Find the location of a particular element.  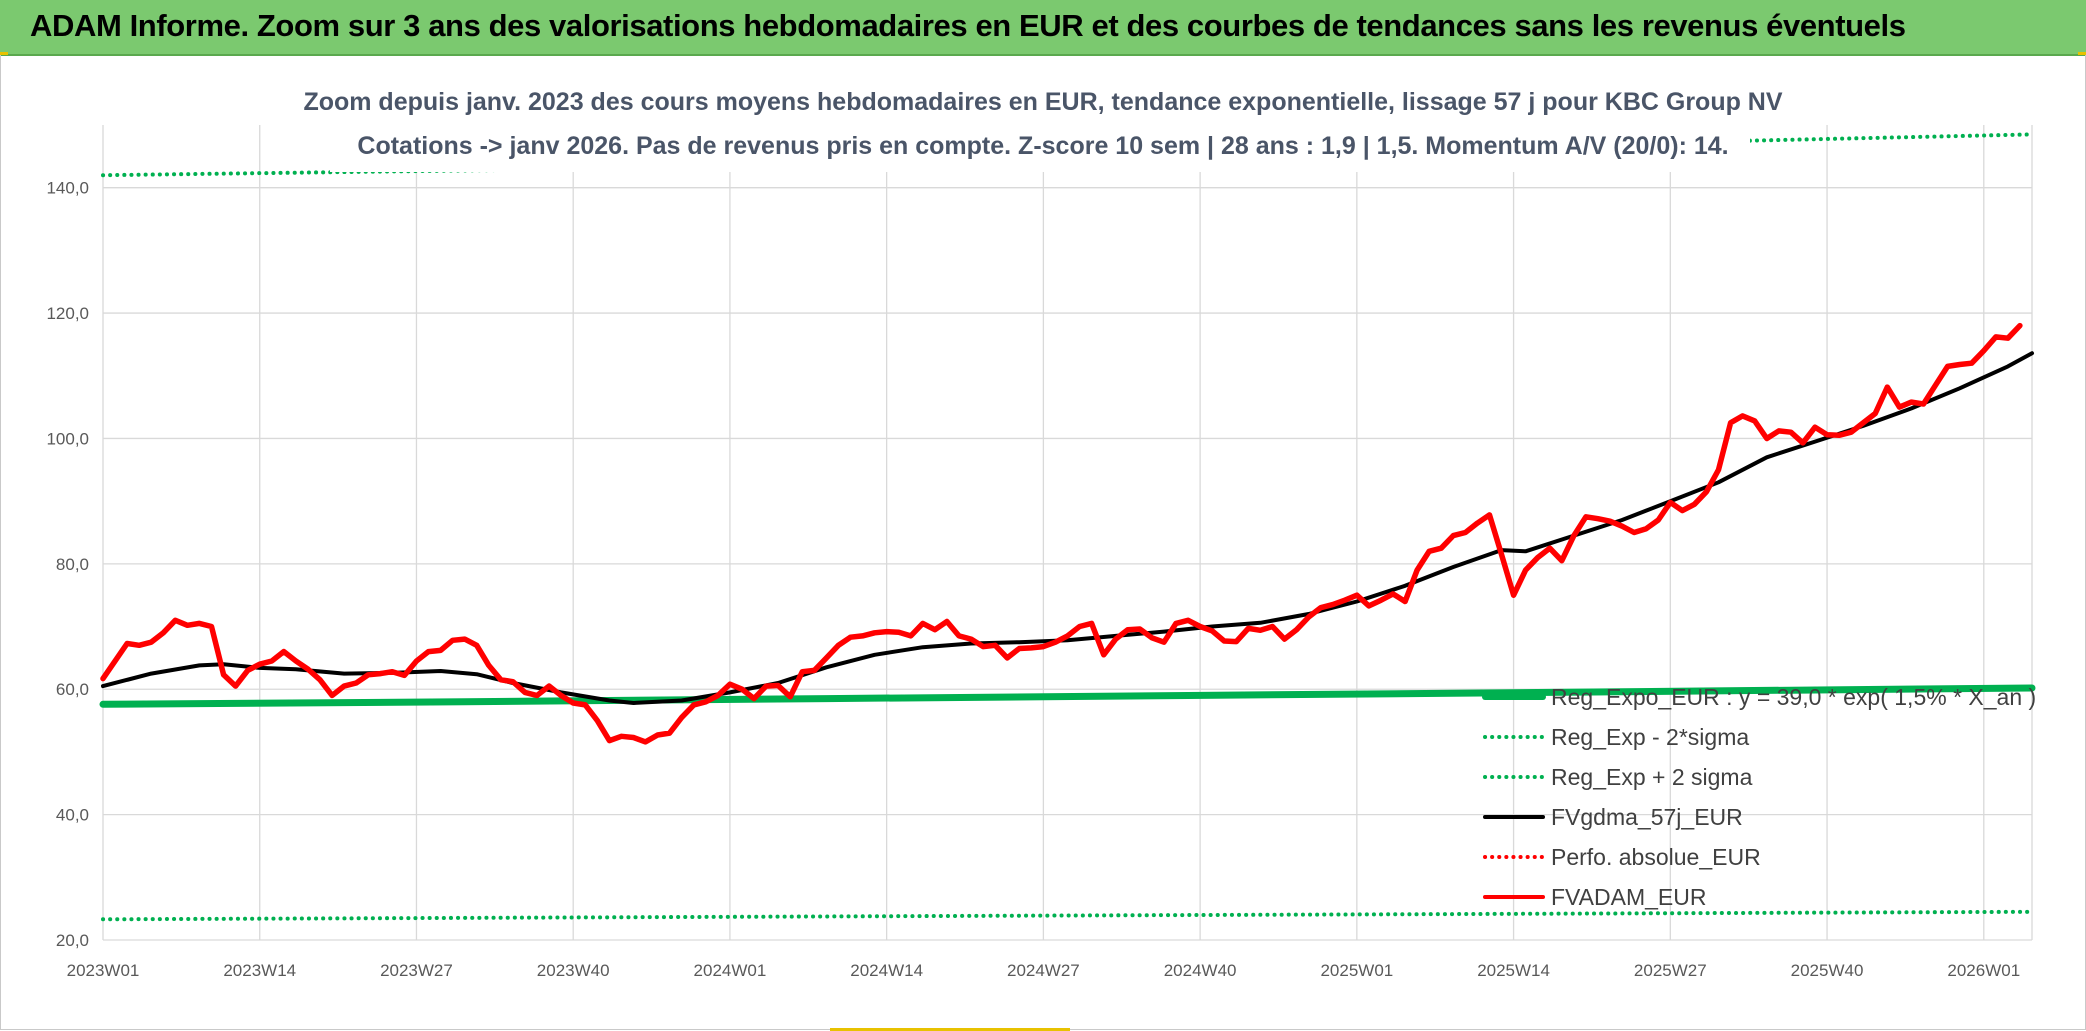

x-tick-label: 2024W40 is located at coordinates (1200, 970).